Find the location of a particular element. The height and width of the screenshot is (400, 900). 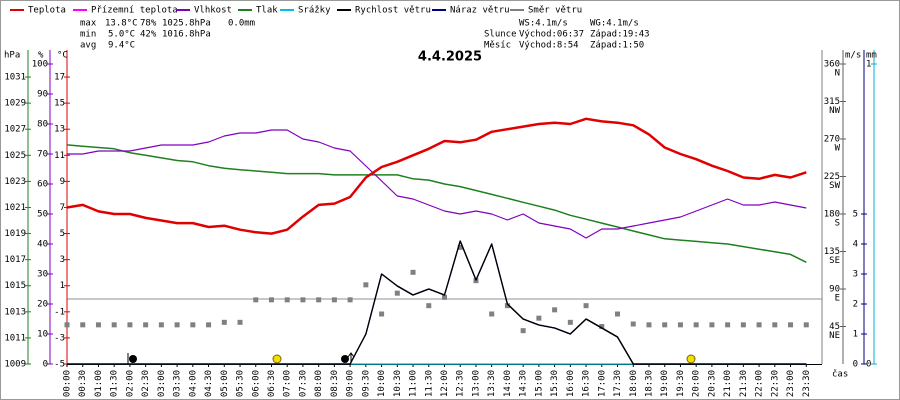

compass-label: S is located at coordinates (837, 224).